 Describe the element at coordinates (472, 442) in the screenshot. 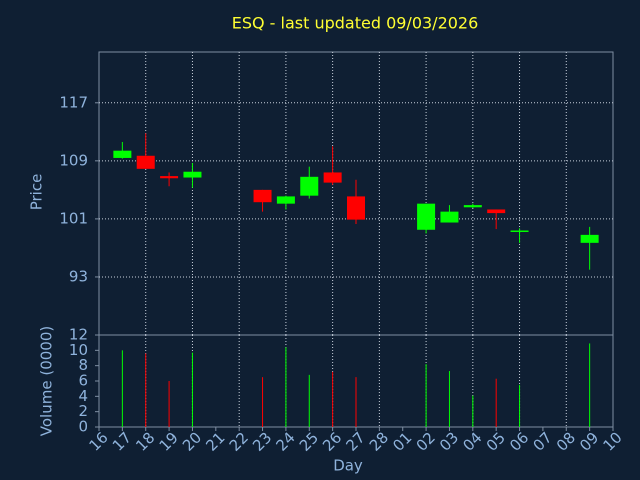

I see `x-tick-label: 04` at that location.